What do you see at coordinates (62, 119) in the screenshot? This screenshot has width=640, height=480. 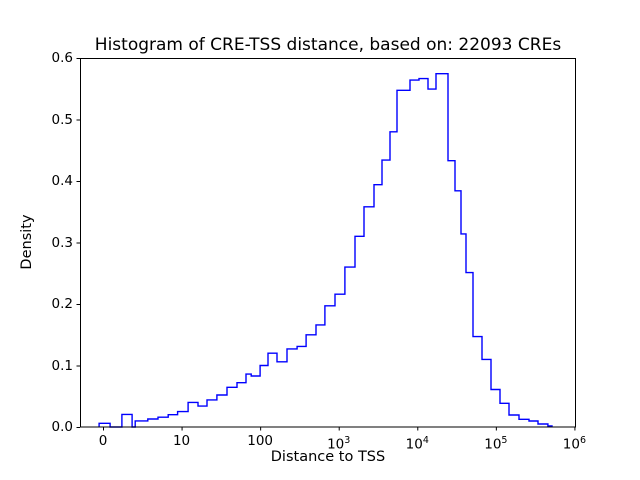 I see `y-tick-label: 0.5` at bounding box center [62, 119].